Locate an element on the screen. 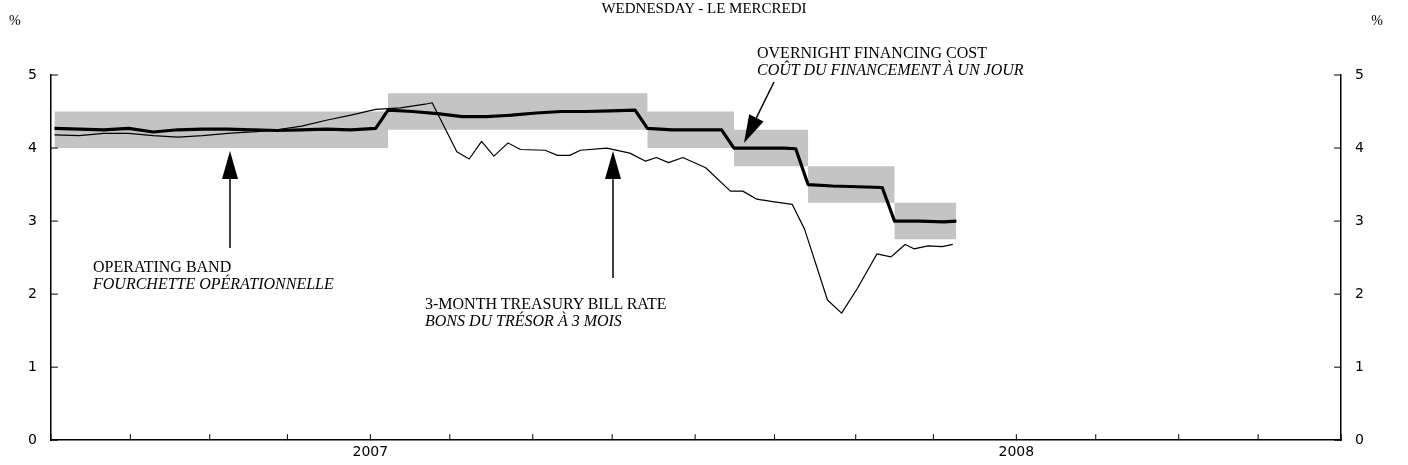  y-axis-title: % is located at coordinates (15, 20).